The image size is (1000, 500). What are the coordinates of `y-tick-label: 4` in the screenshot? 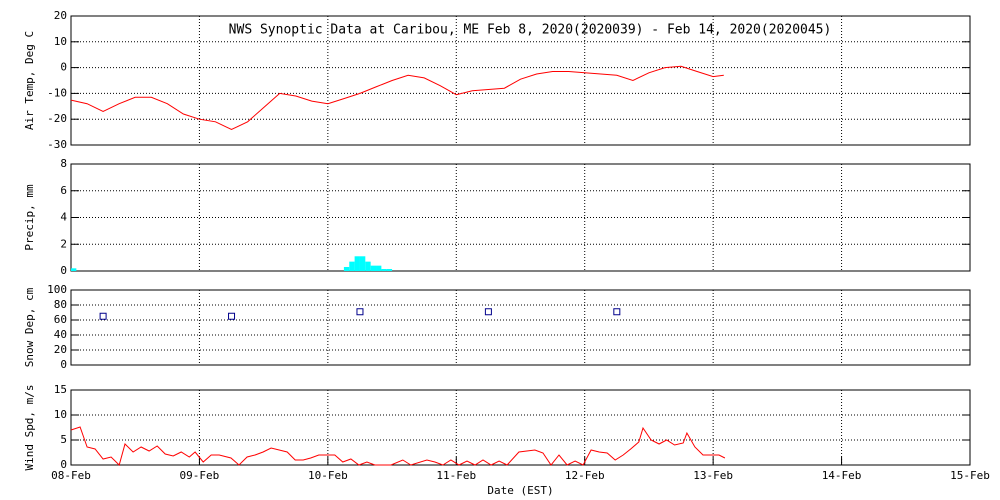 It's located at (63, 217).